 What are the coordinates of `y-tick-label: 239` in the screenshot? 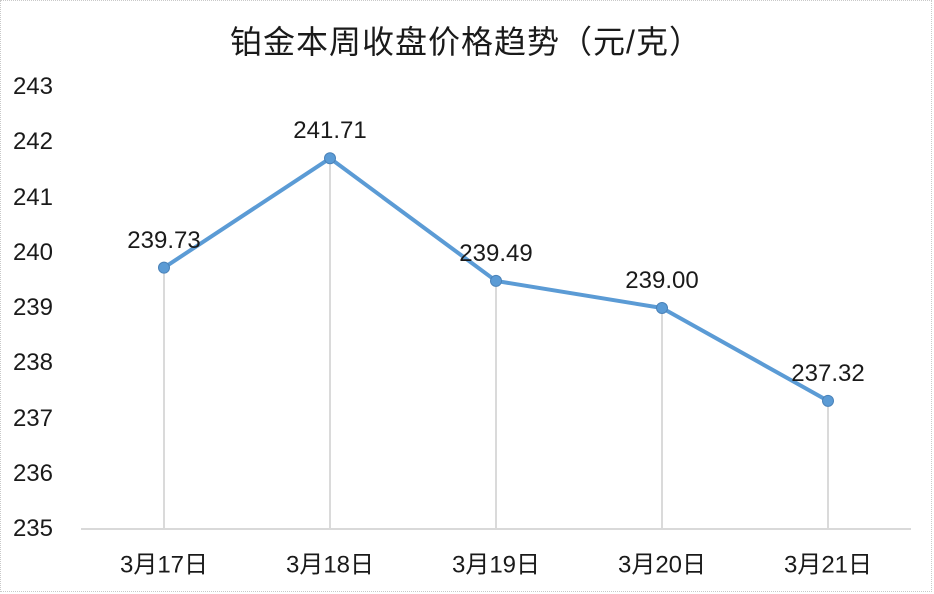 It's located at (32, 307).